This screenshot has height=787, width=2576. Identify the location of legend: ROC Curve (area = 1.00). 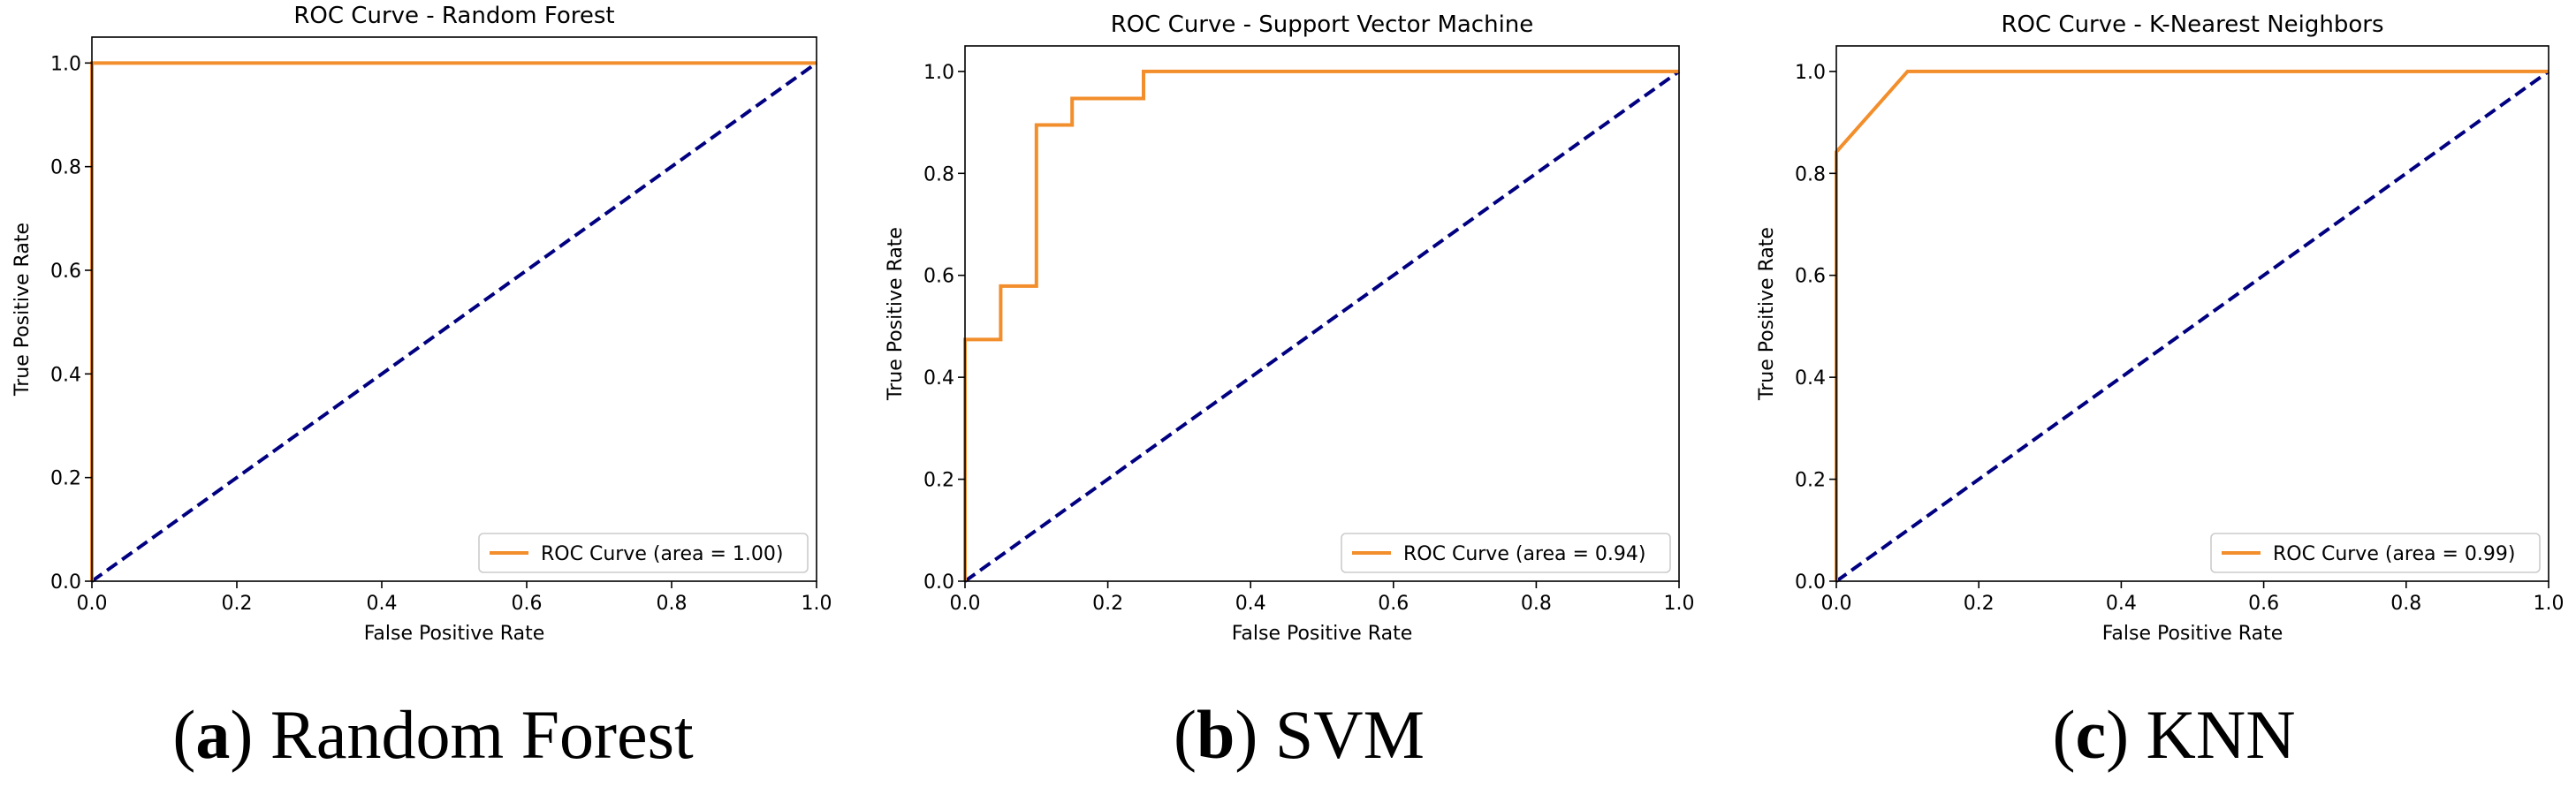
(643, 553).